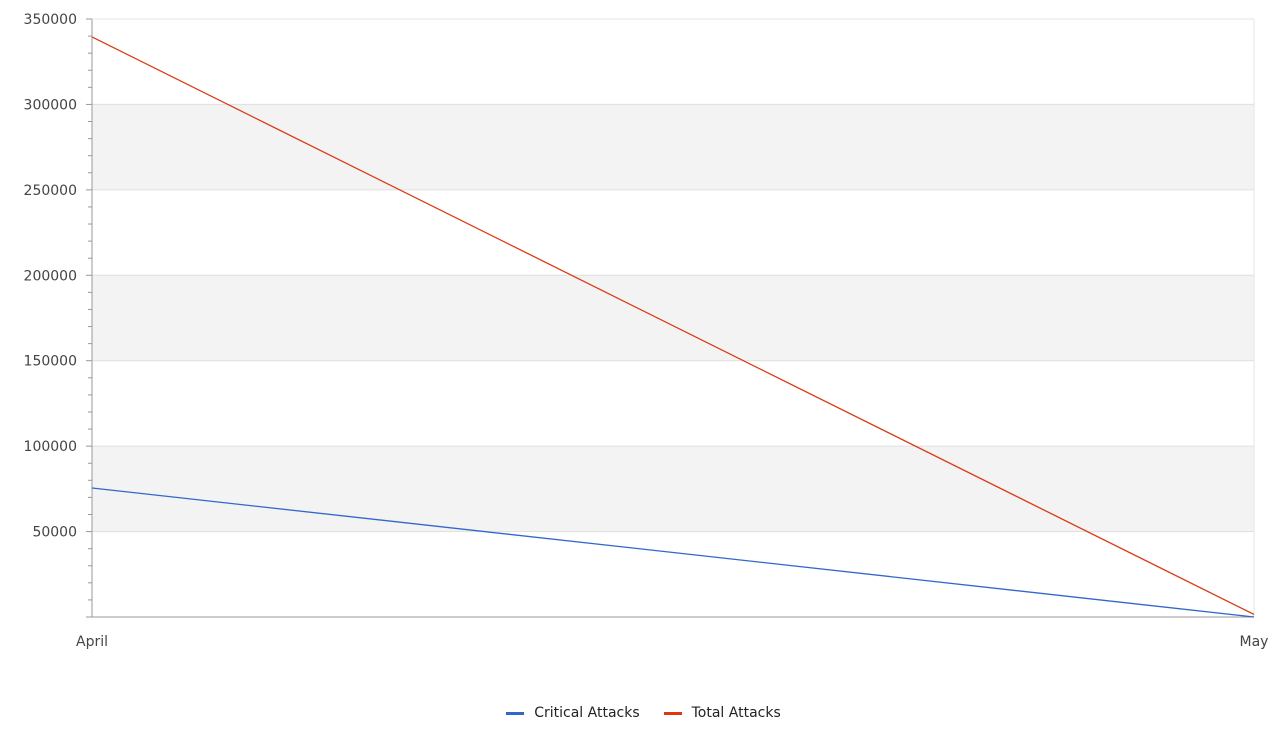  What do you see at coordinates (643, 713) in the screenshot?
I see `legend: Critical Attacks Total Attacks` at bounding box center [643, 713].